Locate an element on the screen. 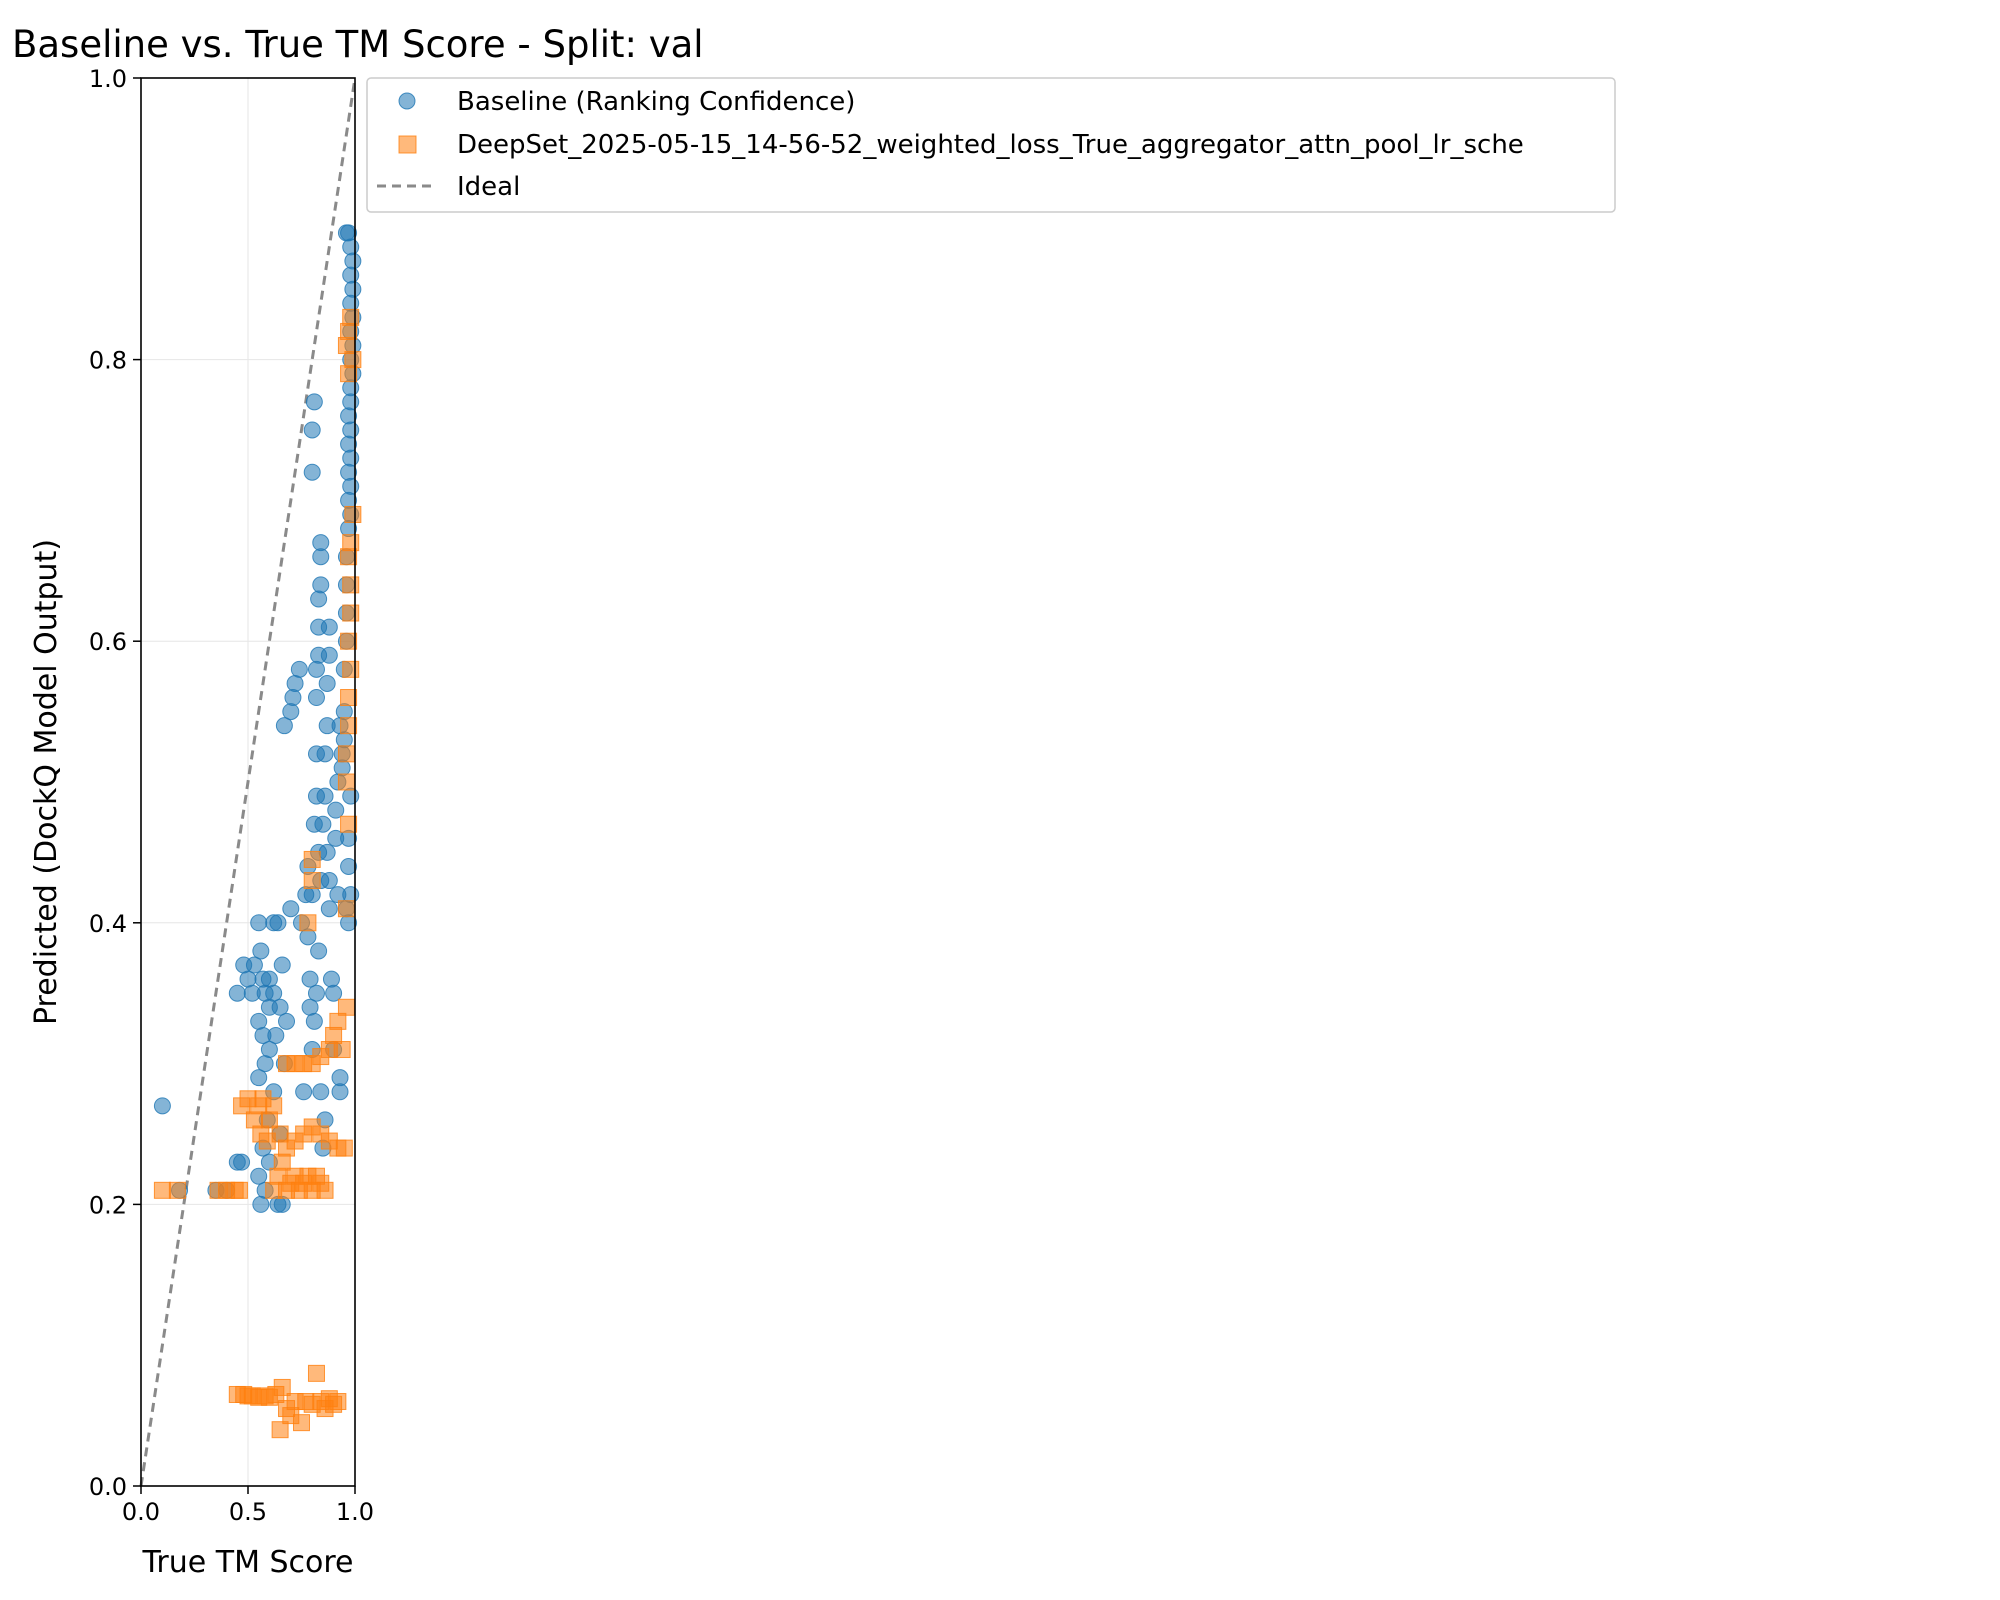 This screenshot has width=2000, height=1600. y-tick-label: 0.0 is located at coordinates (108, 1487).